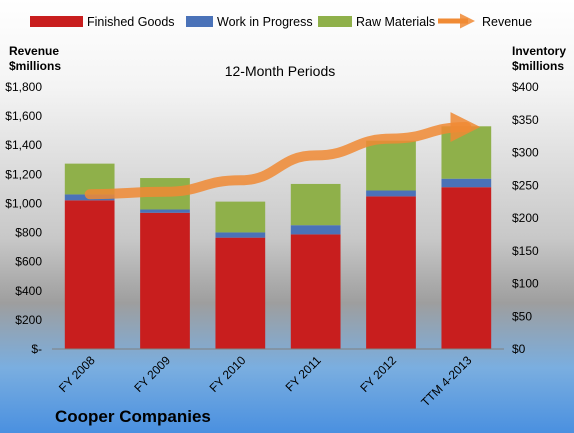 The width and height of the screenshot is (574, 433). Describe the element at coordinates (28, 320) in the screenshot. I see `left-tick-label: $200` at that location.